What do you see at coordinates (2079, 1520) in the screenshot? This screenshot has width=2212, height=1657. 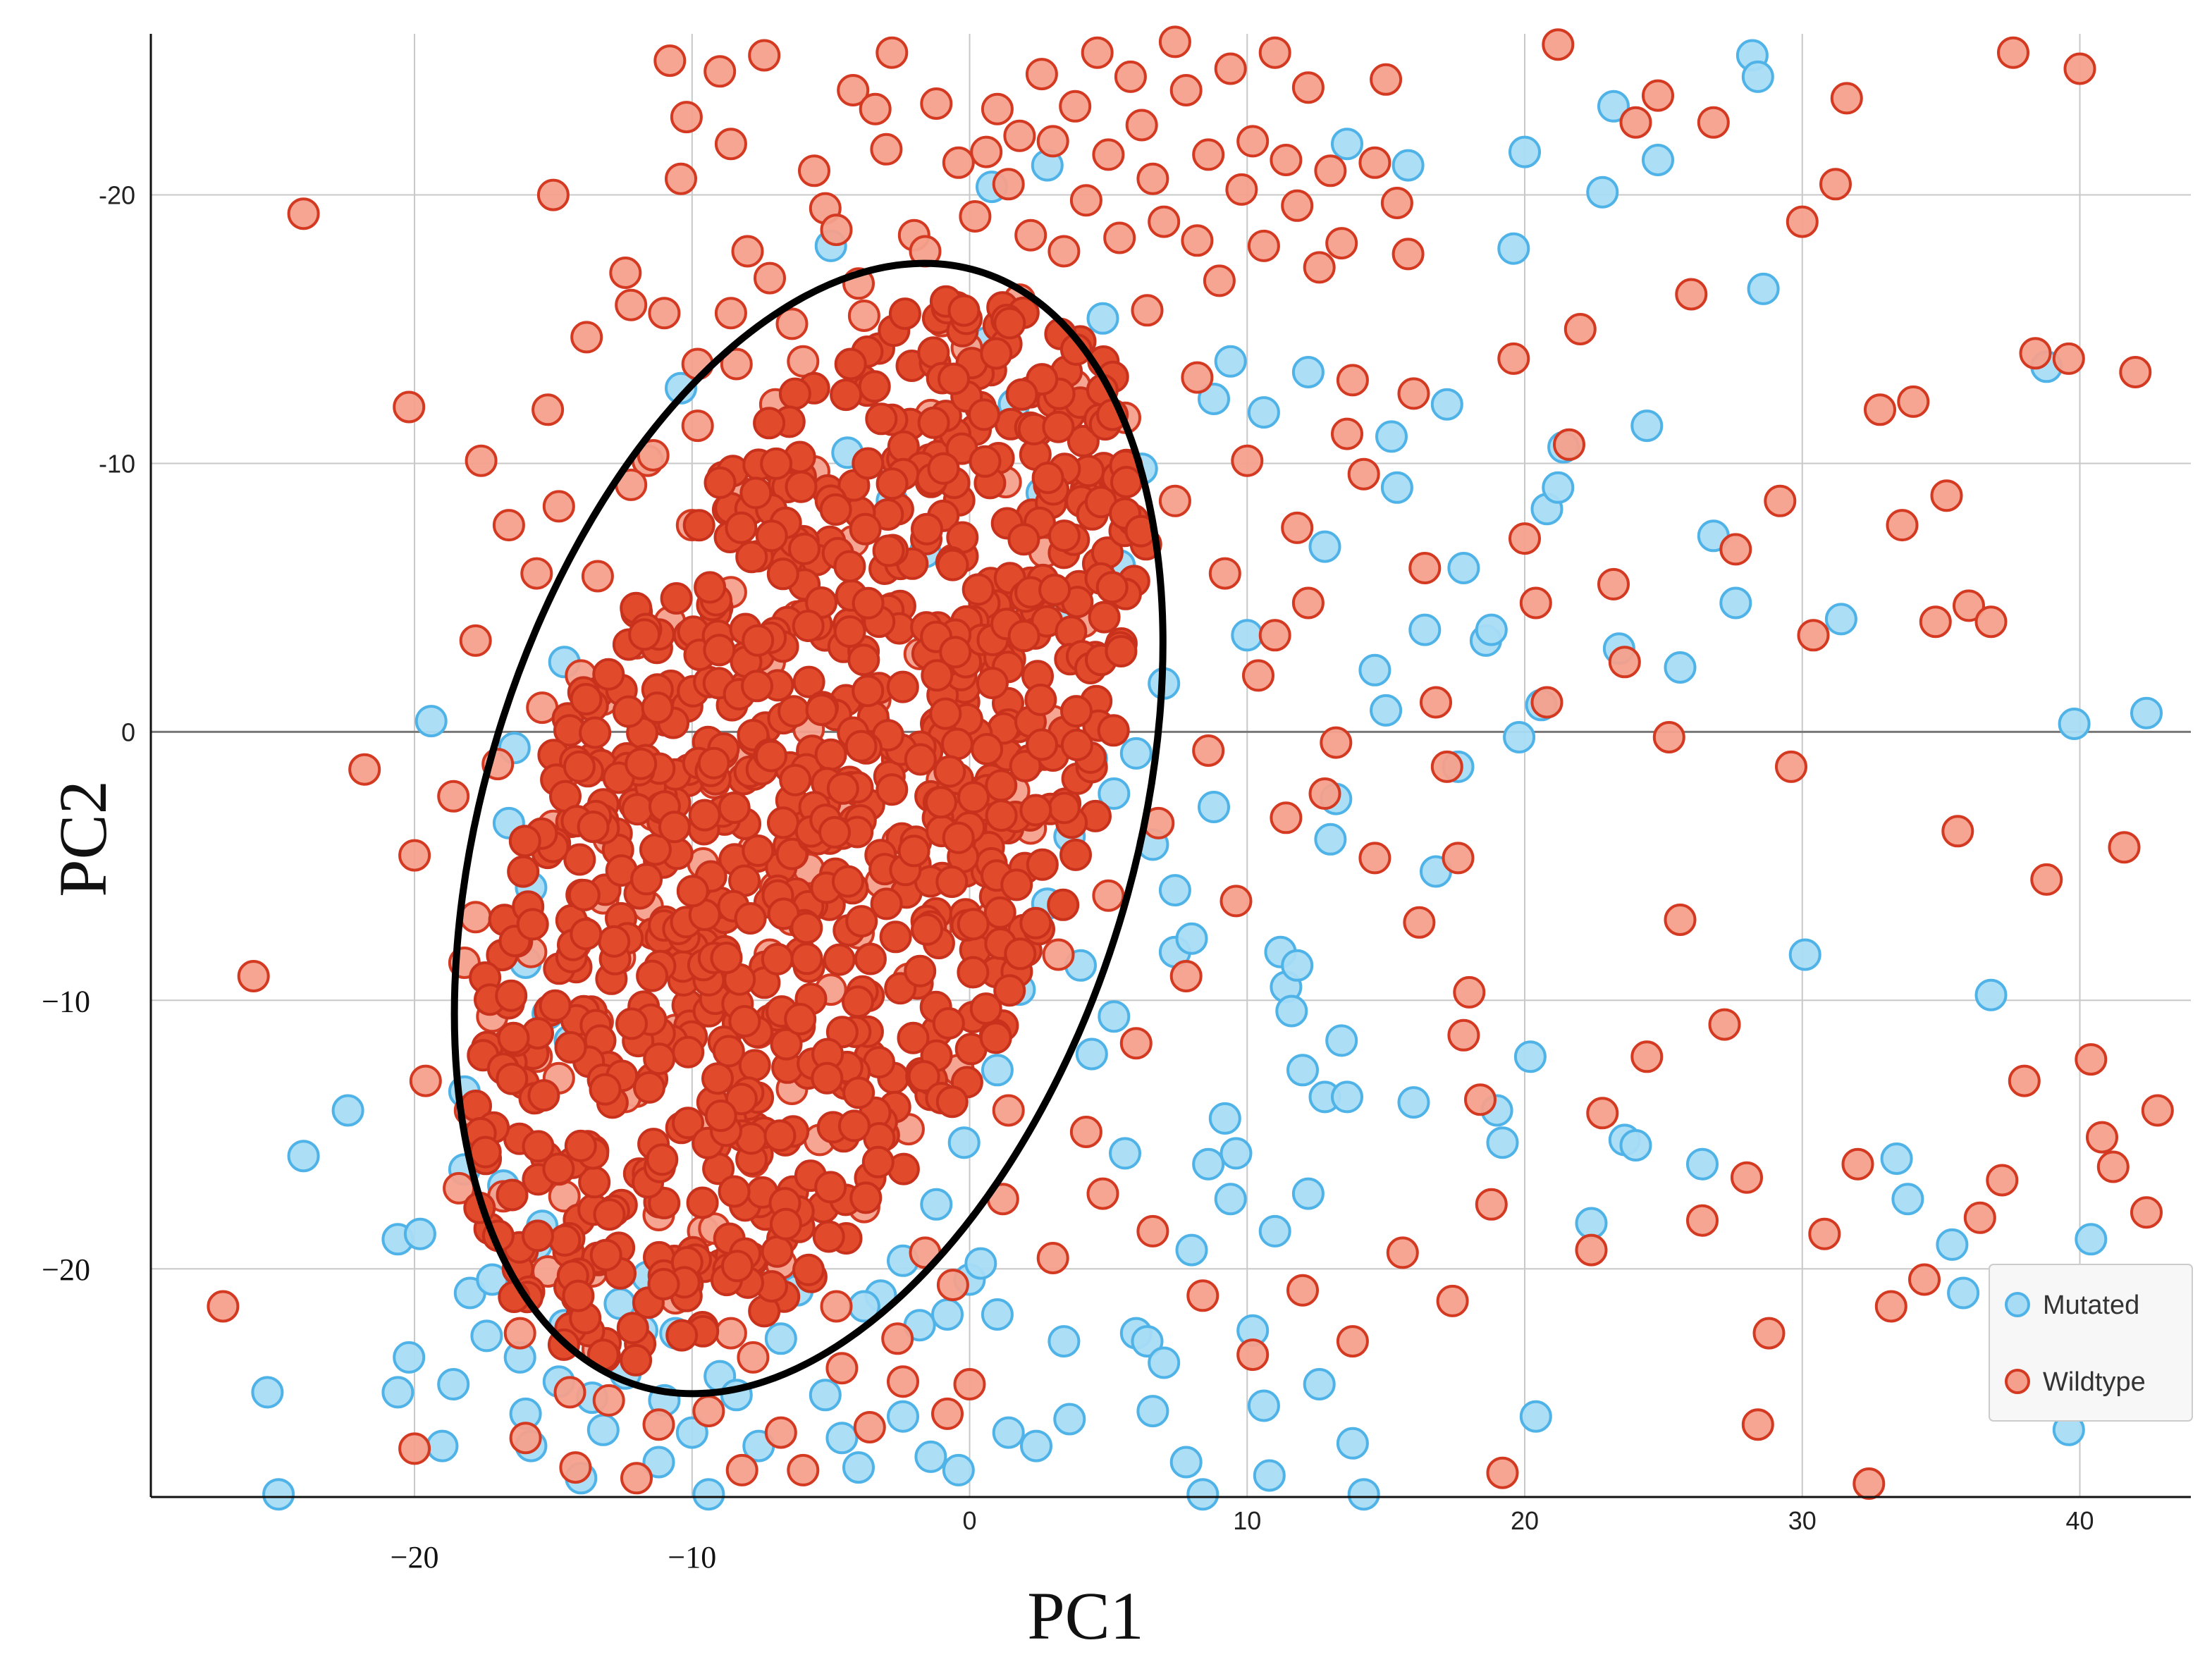 I see `x-tick-label: 40` at bounding box center [2079, 1520].